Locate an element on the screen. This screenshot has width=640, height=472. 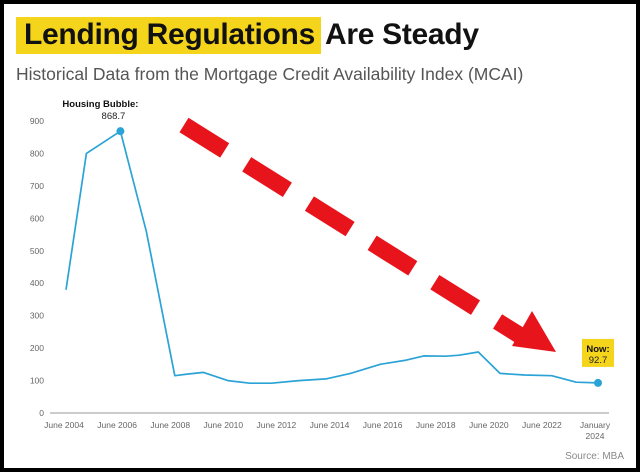
now-value: 92.7 is located at coordinates (598, 360).